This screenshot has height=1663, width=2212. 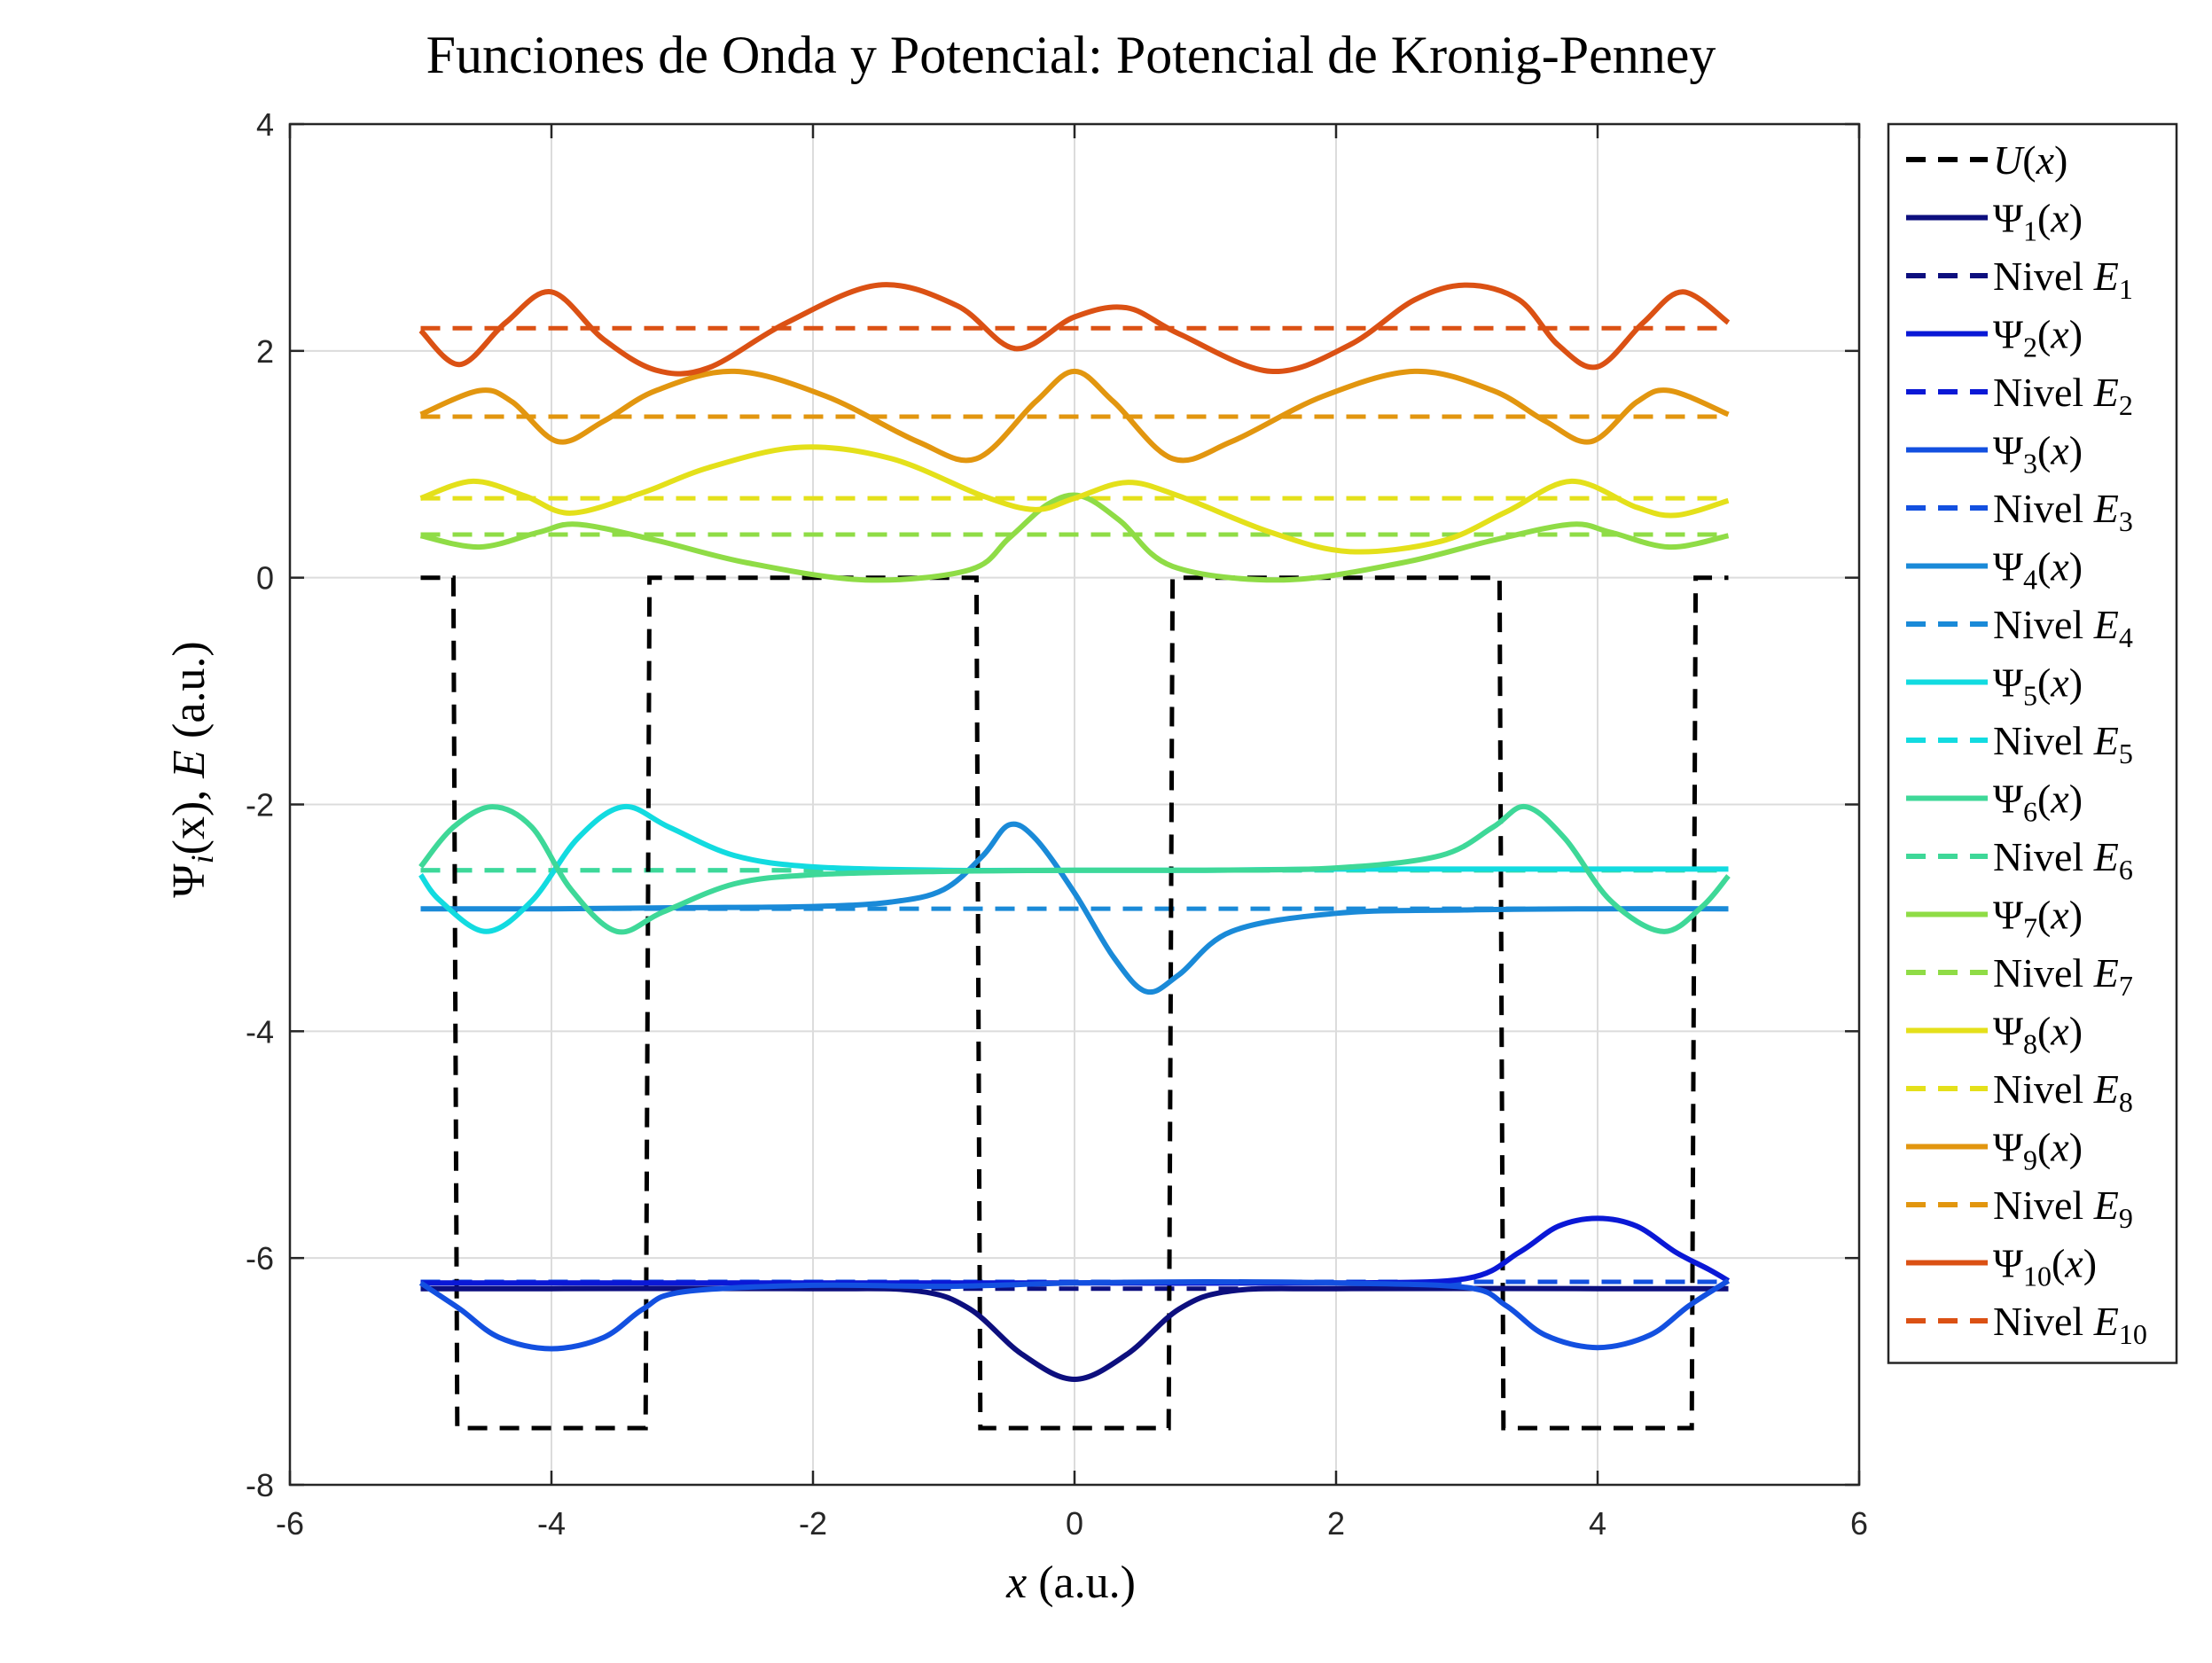 What do you see at coordinates (265, 124) in the screenshot?
I see `y-tick-label: 4` at bounding box center [265, 124].